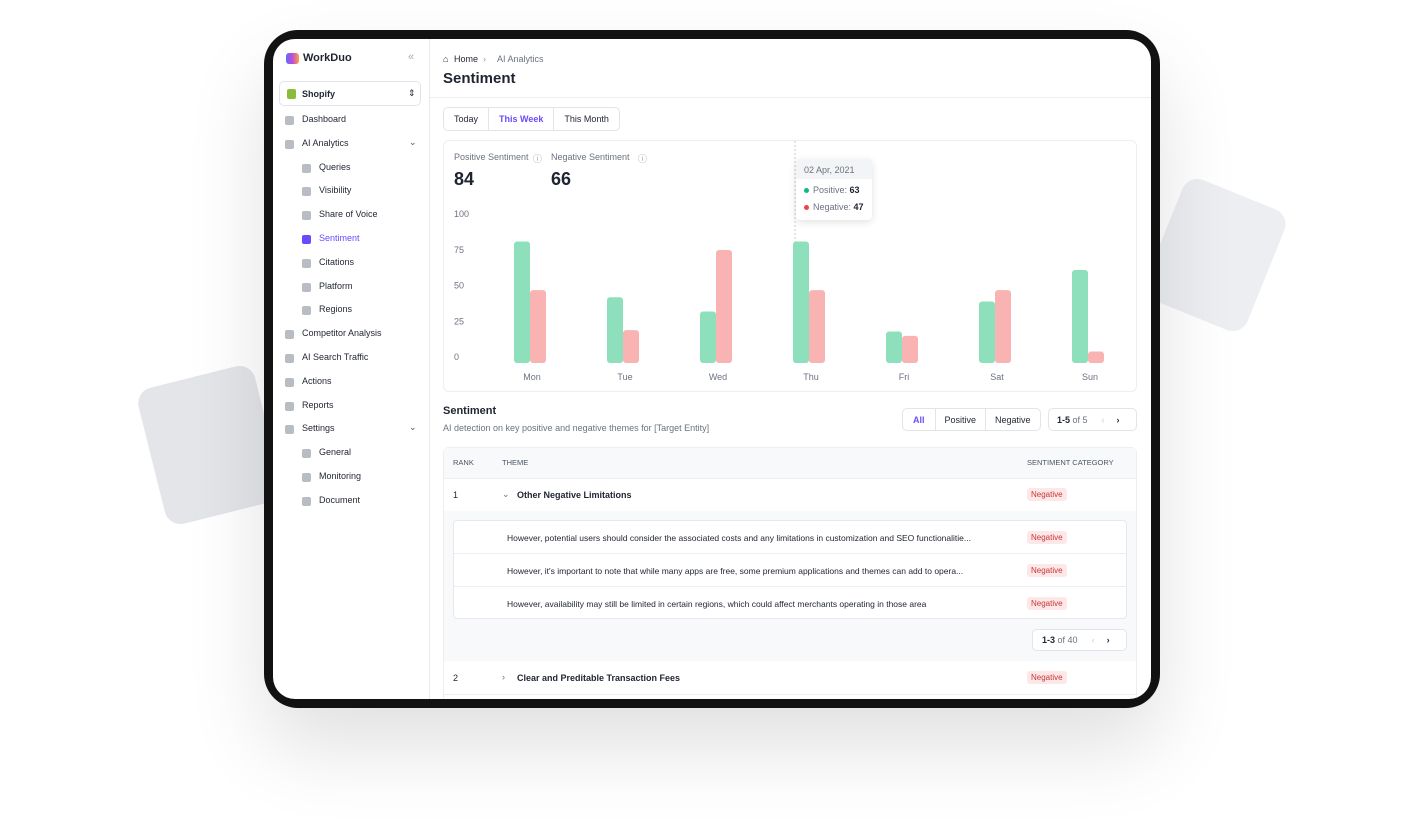 This screenshot has height=838, width=1402. What do you see at coordinates (1064, 419) in the screenshot?
I see `page-range: 1-5` at bounding box center [1064, 419].